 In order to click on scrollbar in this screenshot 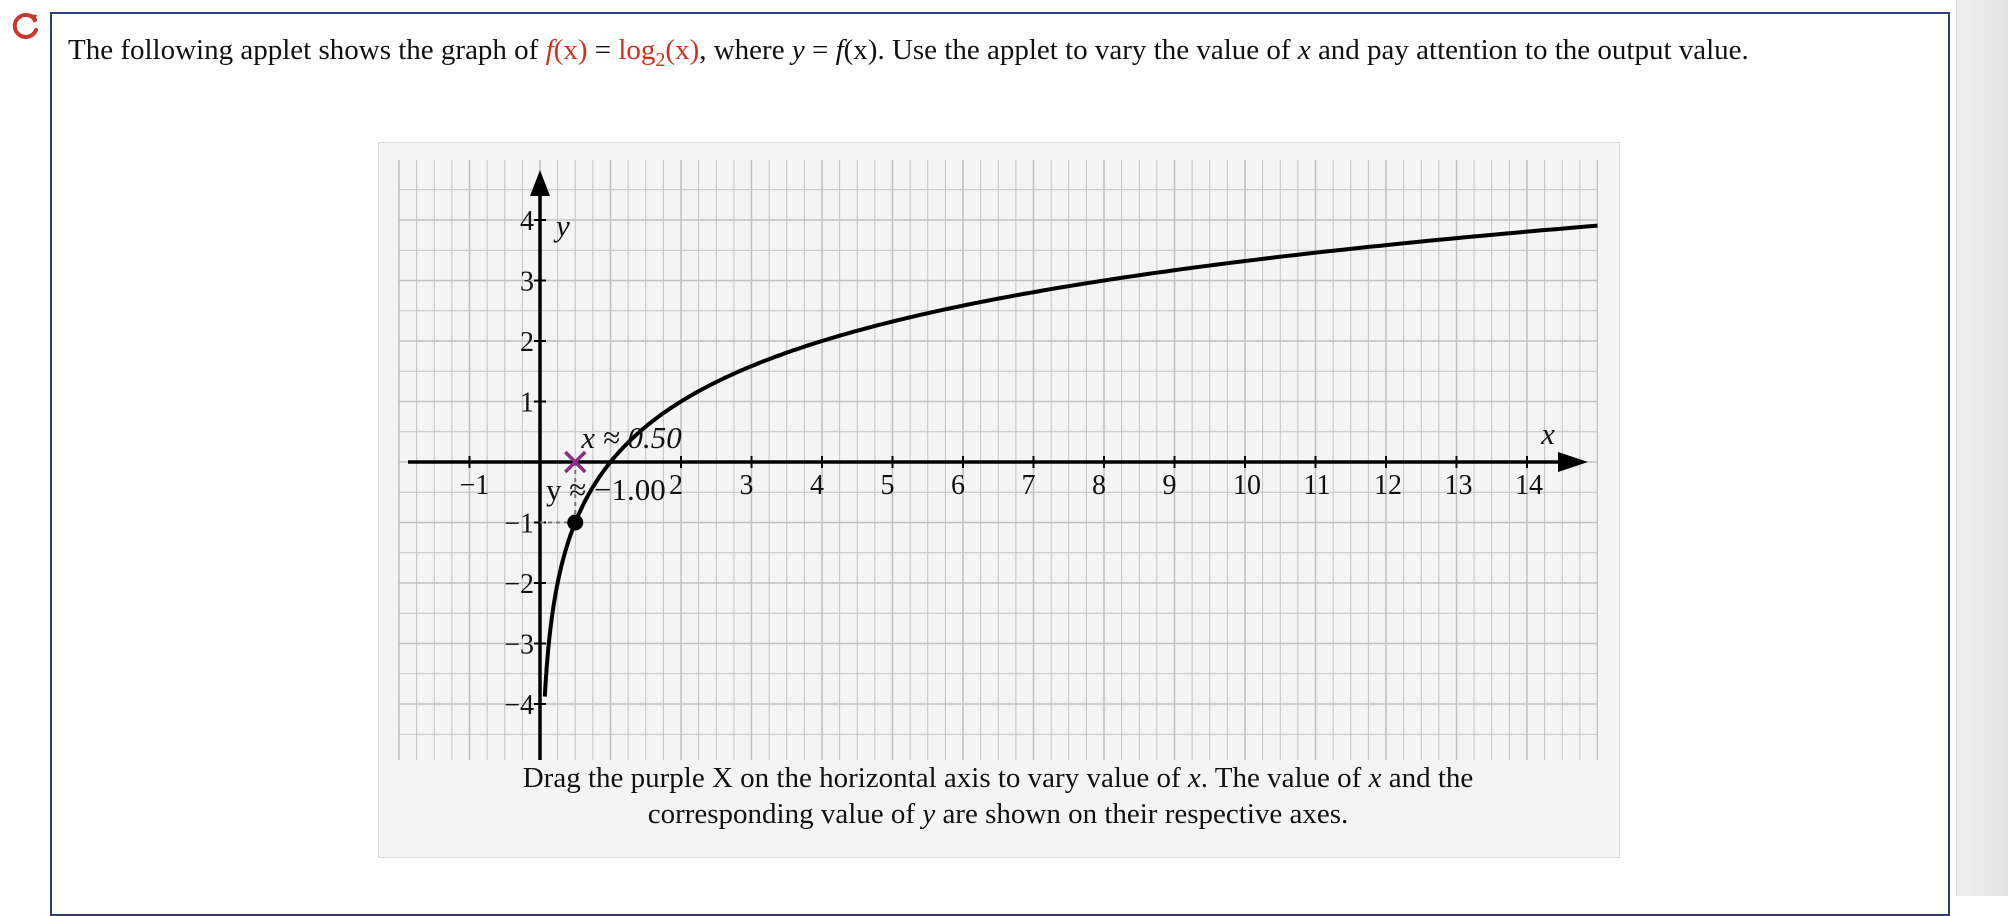, I will do `click(1982, 448)`.